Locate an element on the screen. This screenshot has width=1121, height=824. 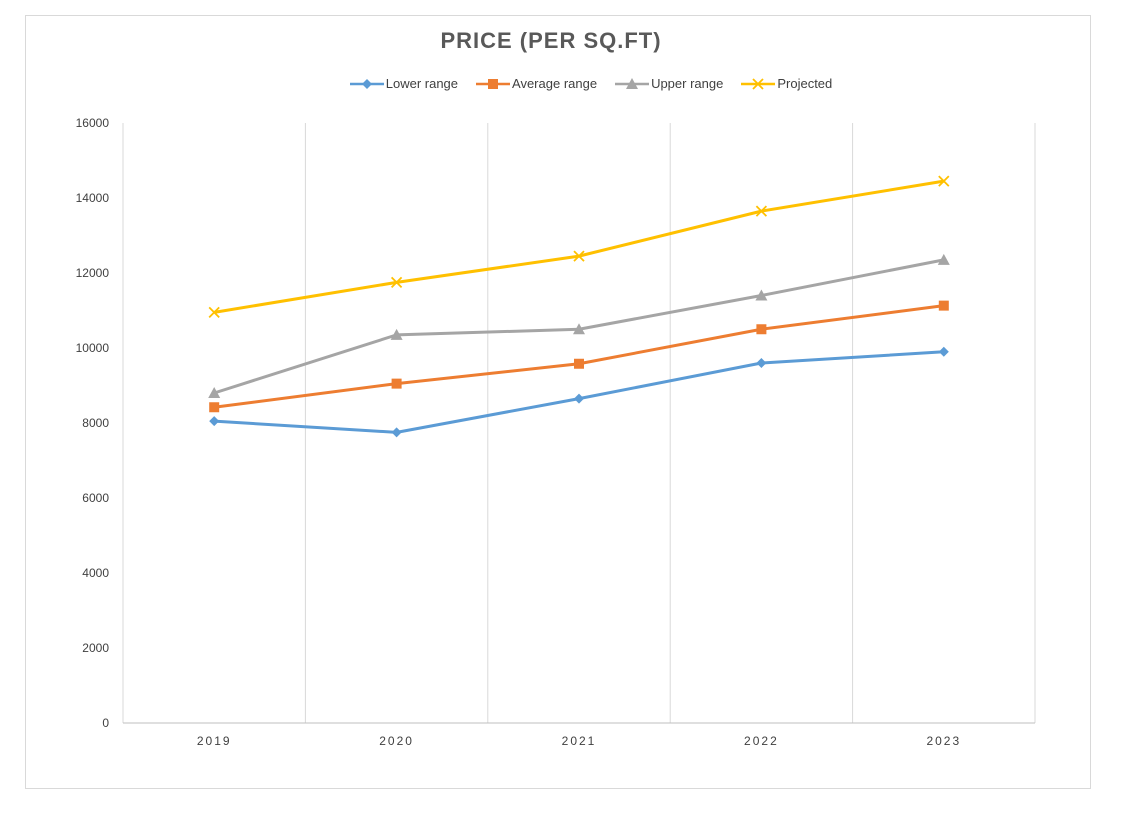
chart-title: PRICE (PER SQ.FT) is located at coordinates (551, 40).